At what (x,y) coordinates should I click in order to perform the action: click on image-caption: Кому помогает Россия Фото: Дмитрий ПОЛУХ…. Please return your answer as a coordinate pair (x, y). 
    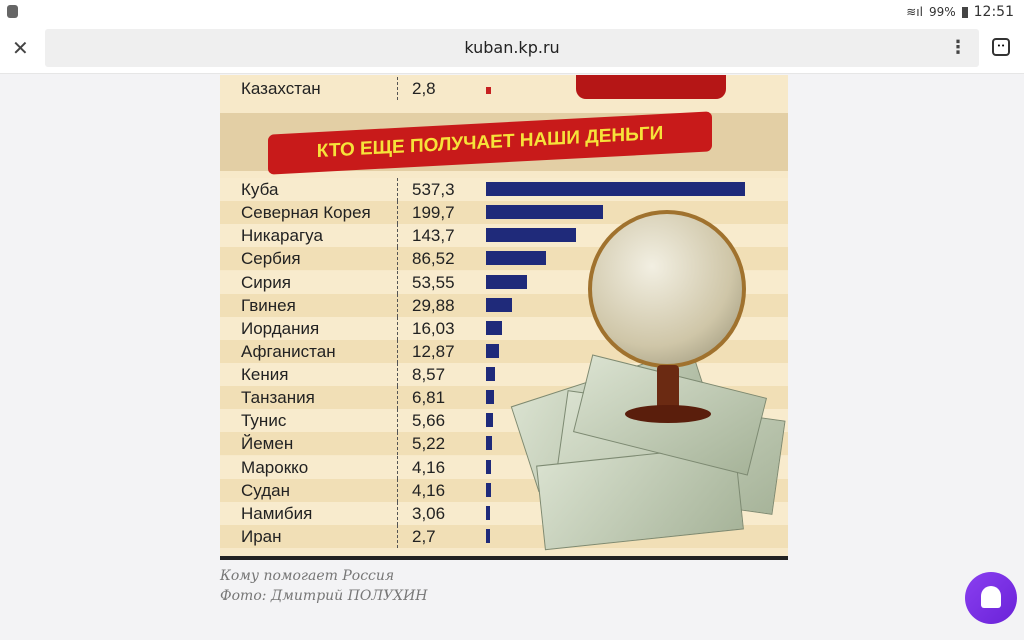
    Looking at the image, I should click on (324, 586).